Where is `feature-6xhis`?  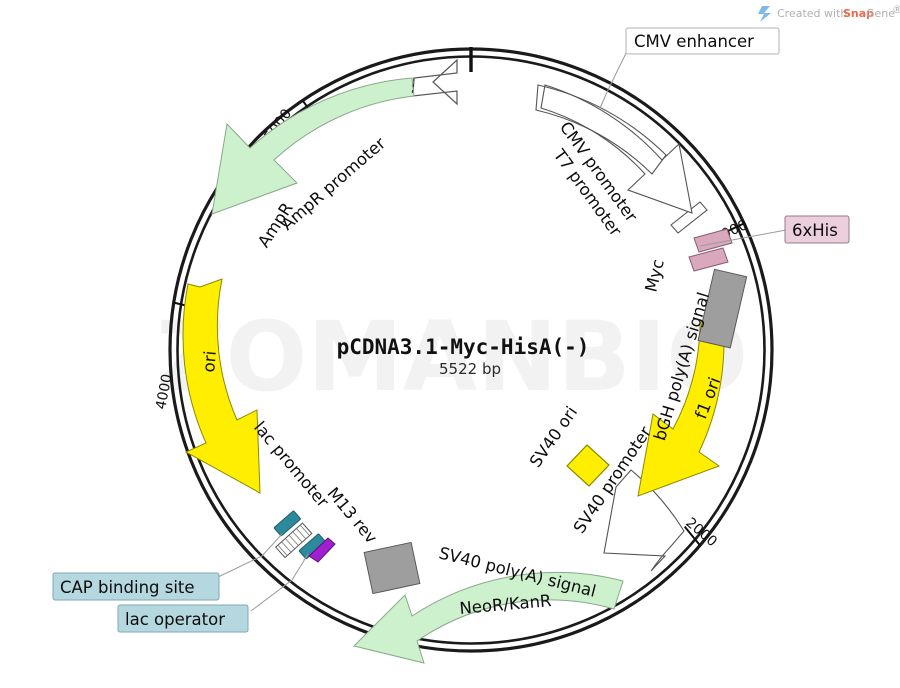
feature-6xhis is located at coordinates (713, 240).